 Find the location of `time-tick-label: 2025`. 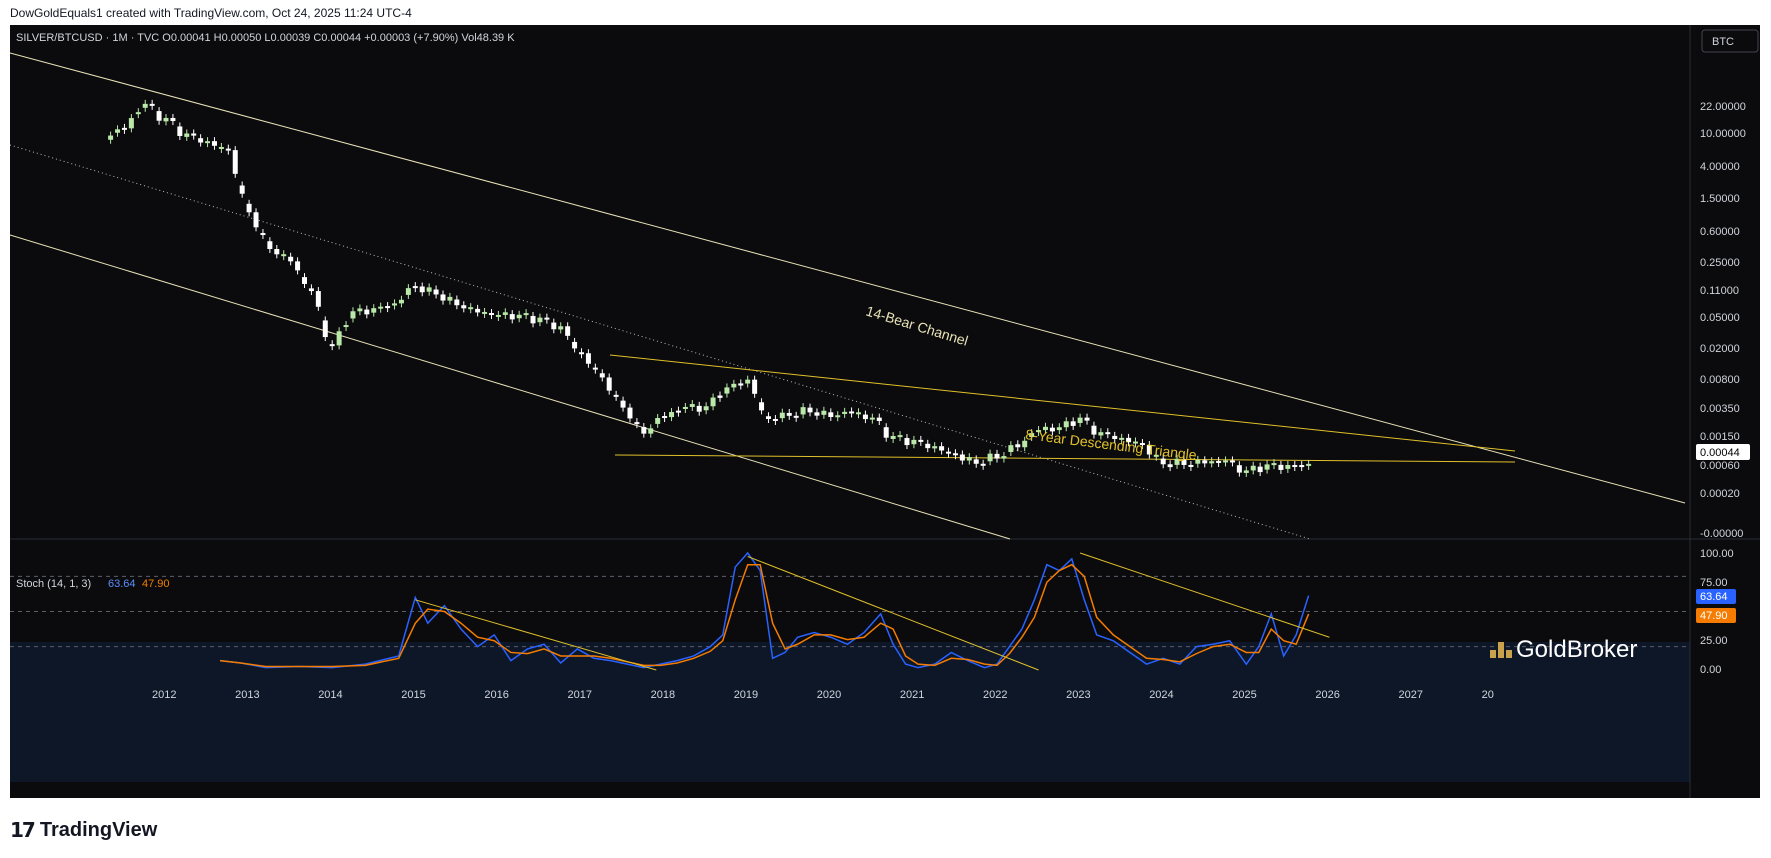

time-tick-label: 2025 is located at coordinates (1244, 695).